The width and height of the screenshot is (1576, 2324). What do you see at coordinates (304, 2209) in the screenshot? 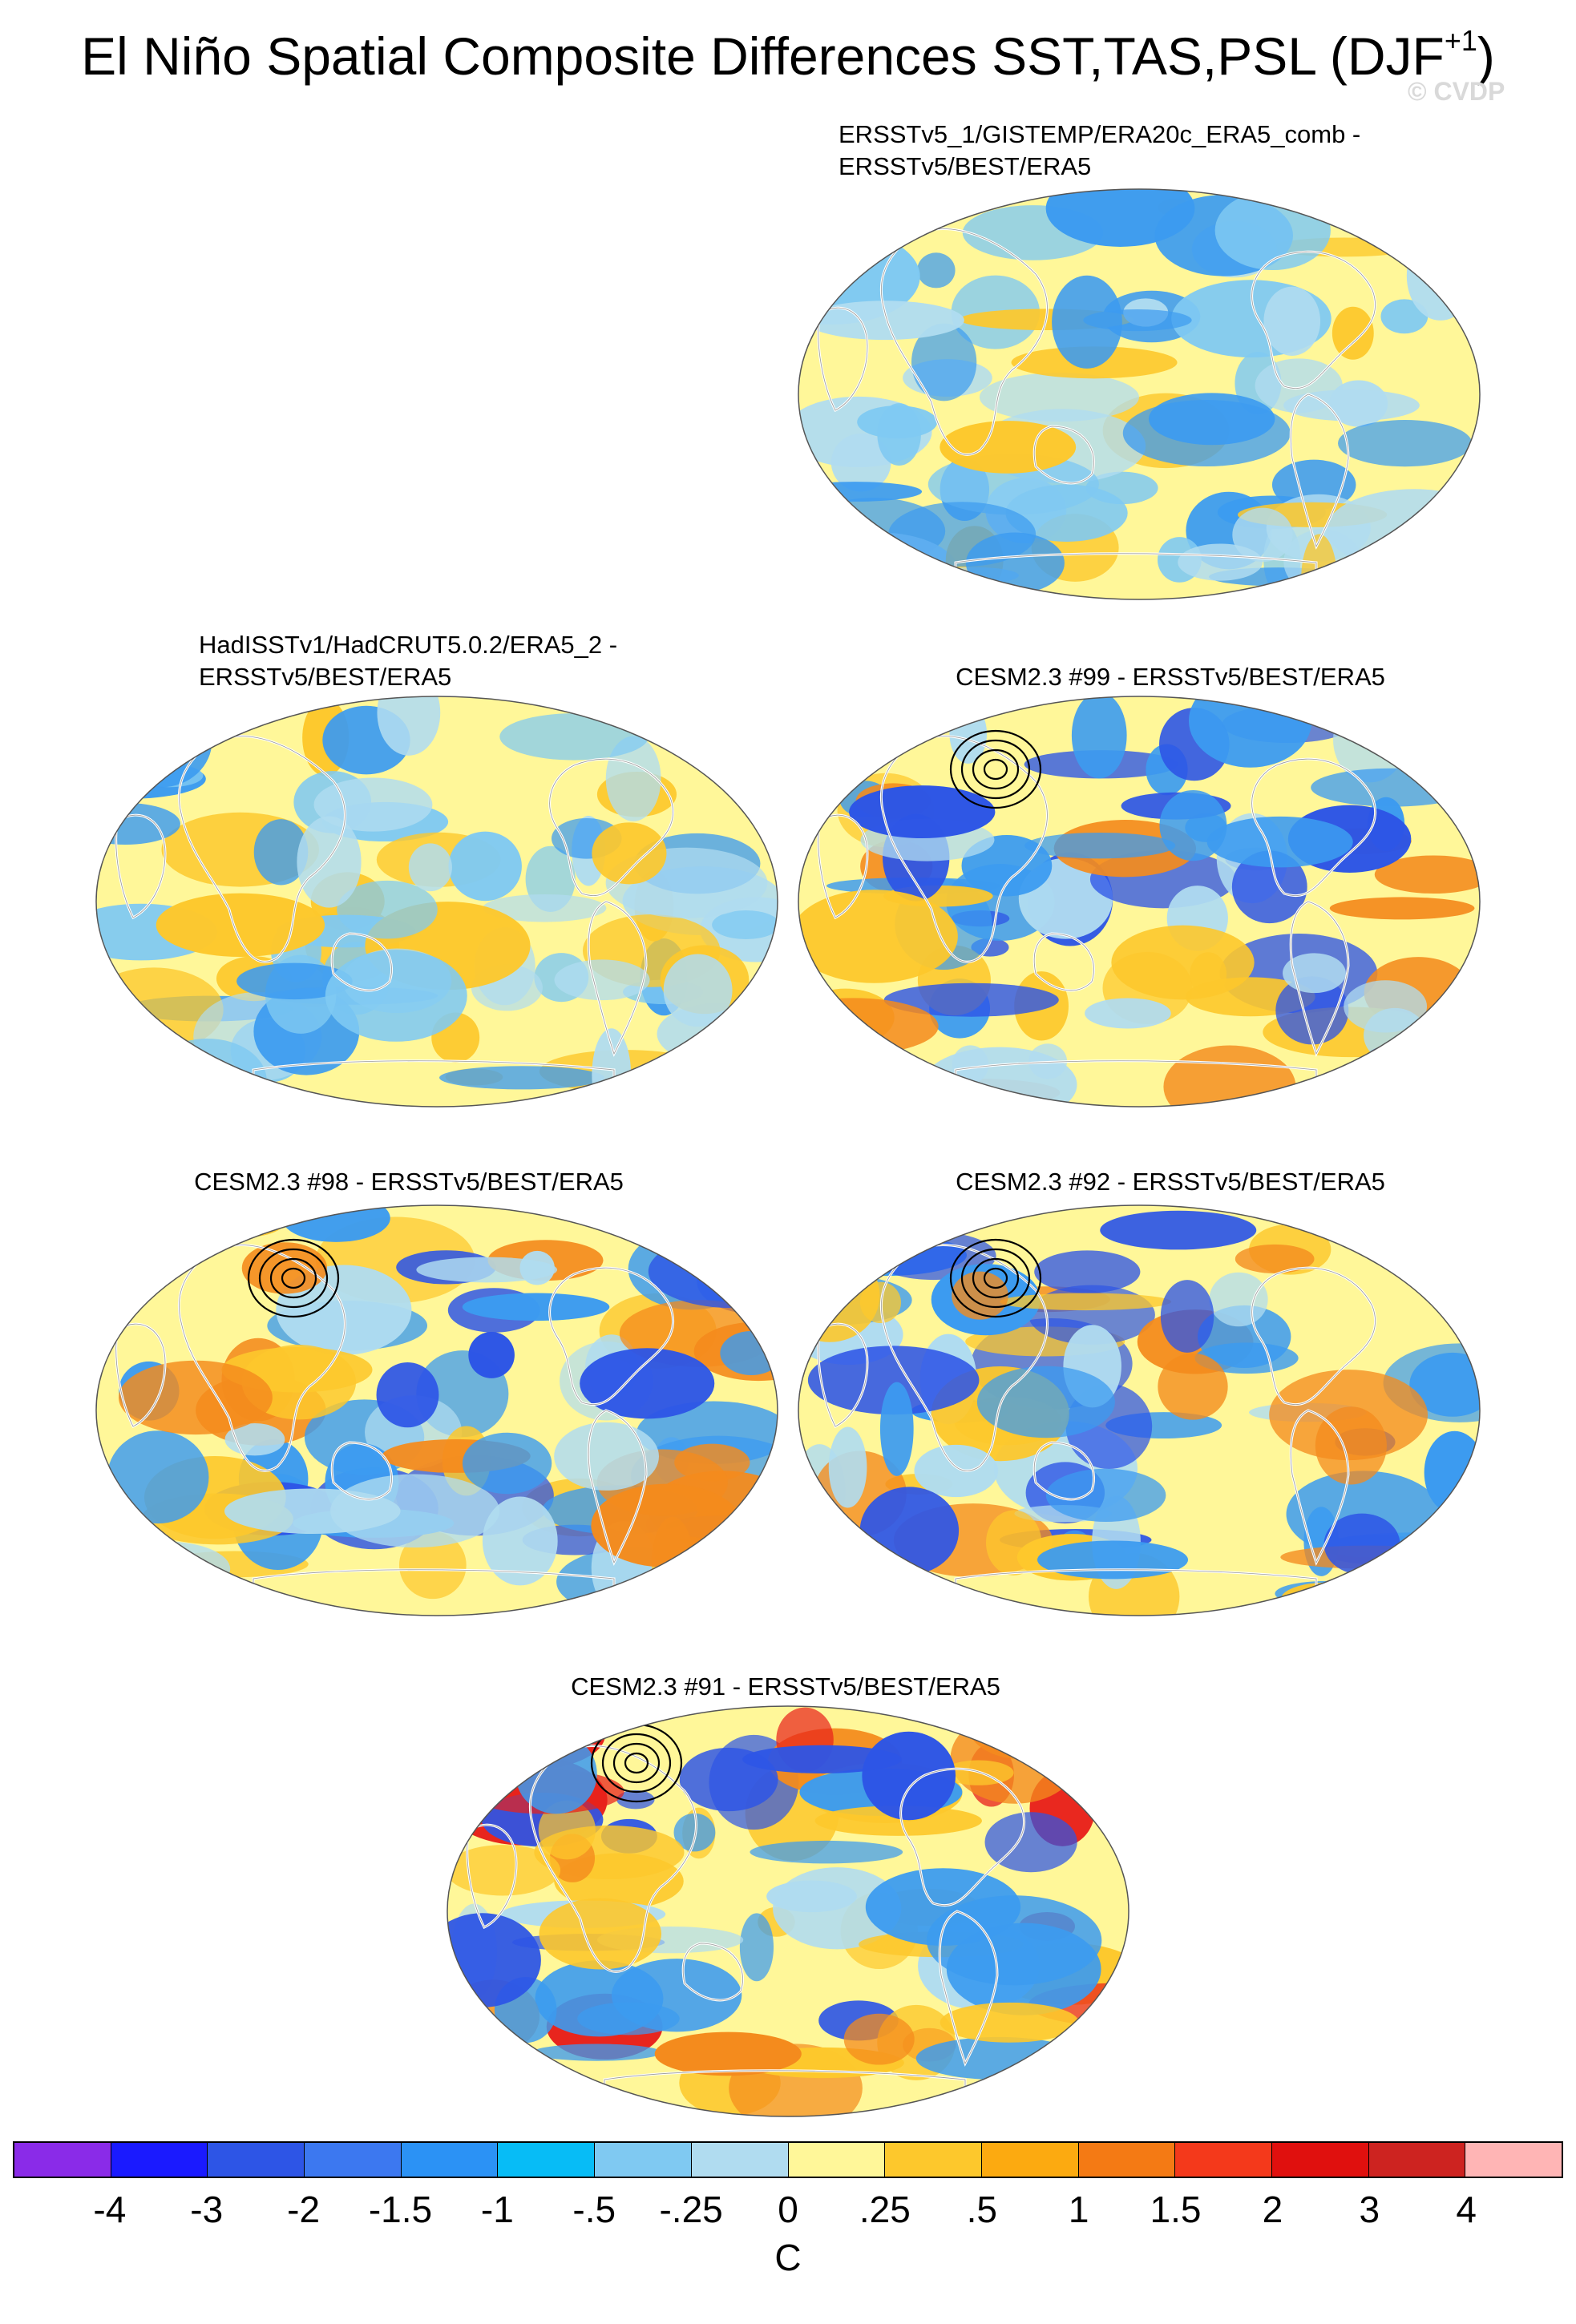
I see `colorbar-tick-label: -2` at bounding box center [304, 2209].